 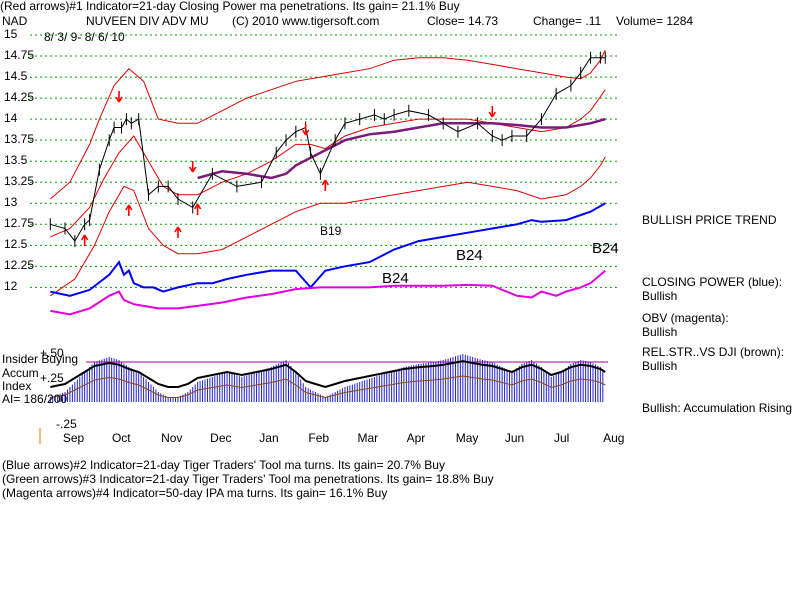 What do you see at coordinates (660, 296) in the screenshot?
I see `closing-power-status: Bullish` at bounding box center [660, 296].